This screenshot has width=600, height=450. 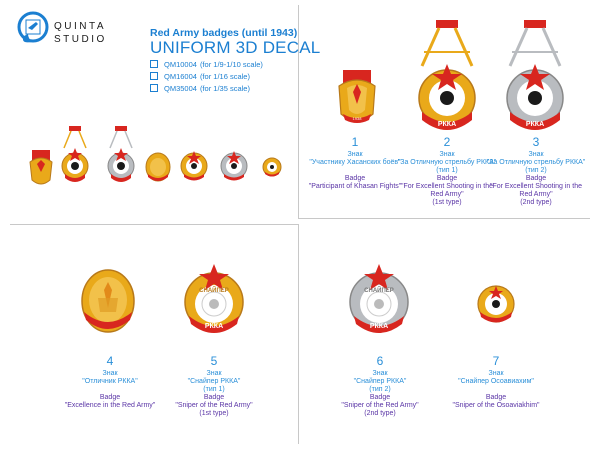 I want to click on badge-2-ru-name: "За Отличную стрельбу РККА", so click(x=447, y=162).